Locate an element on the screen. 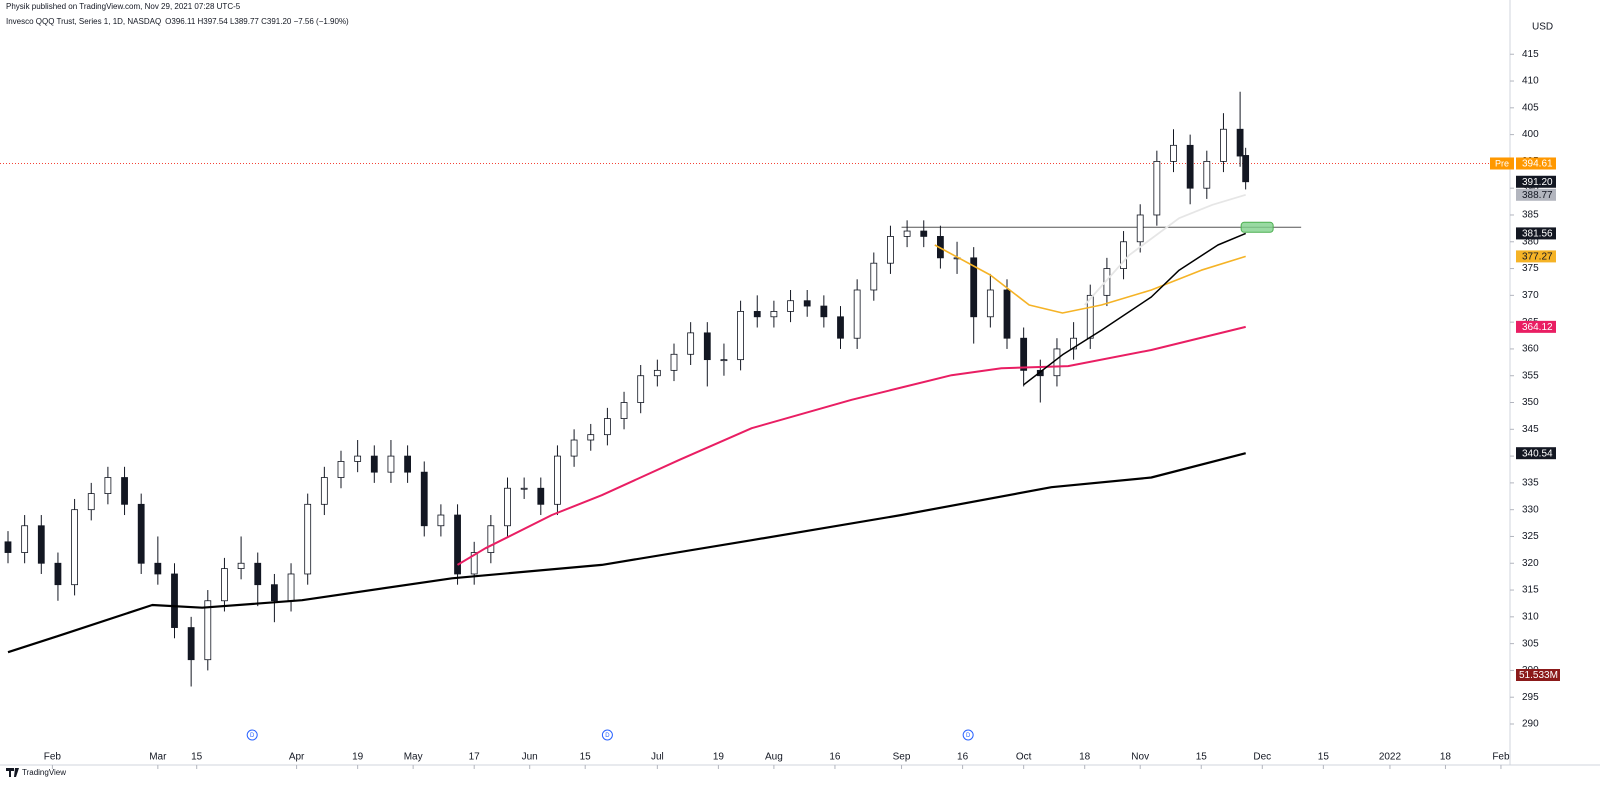 The width and height of the screenshot is (1600, 799). price-tag-label: 340.54 is located at coordinates (1537, 453).